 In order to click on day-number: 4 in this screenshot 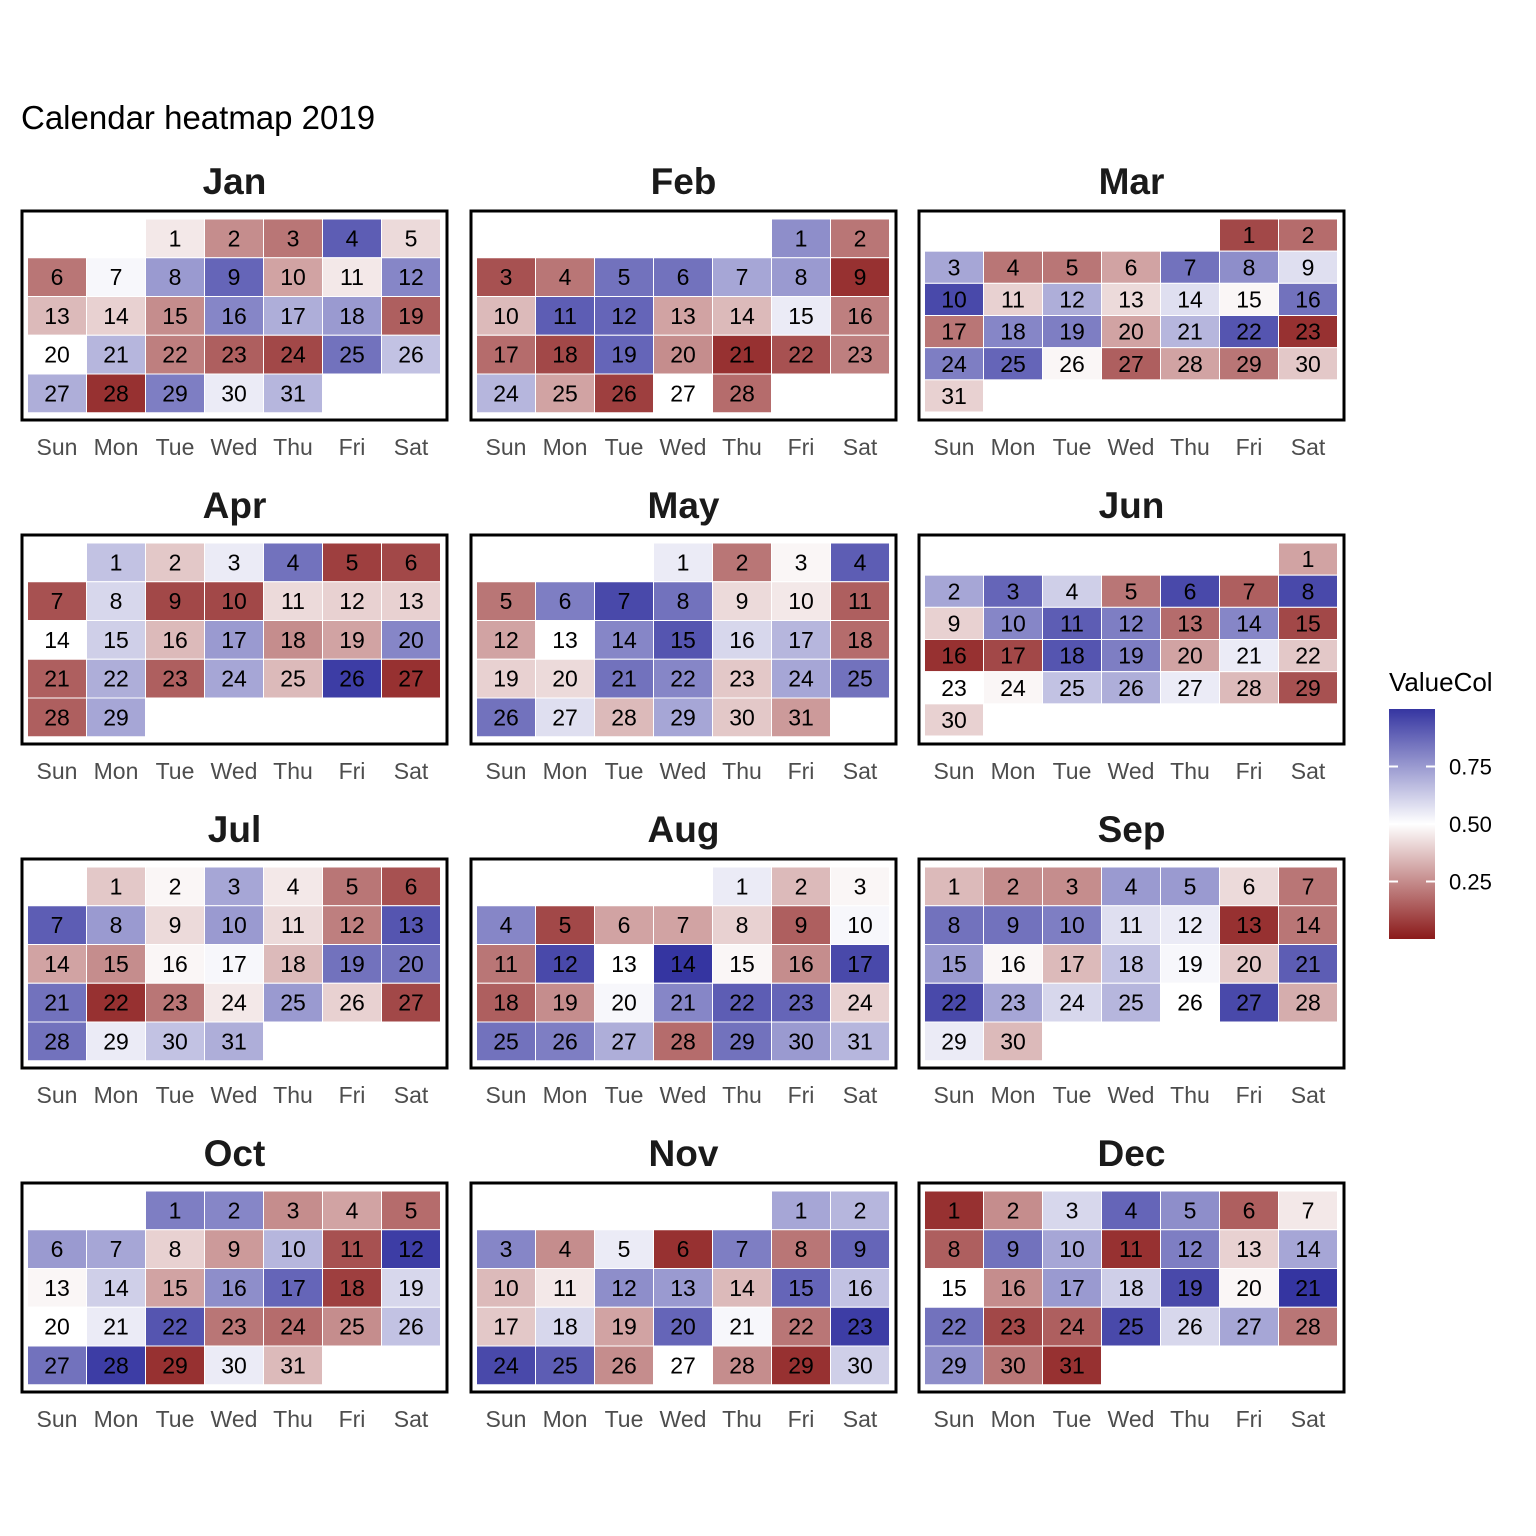, I will do `click(1072, 591)`.